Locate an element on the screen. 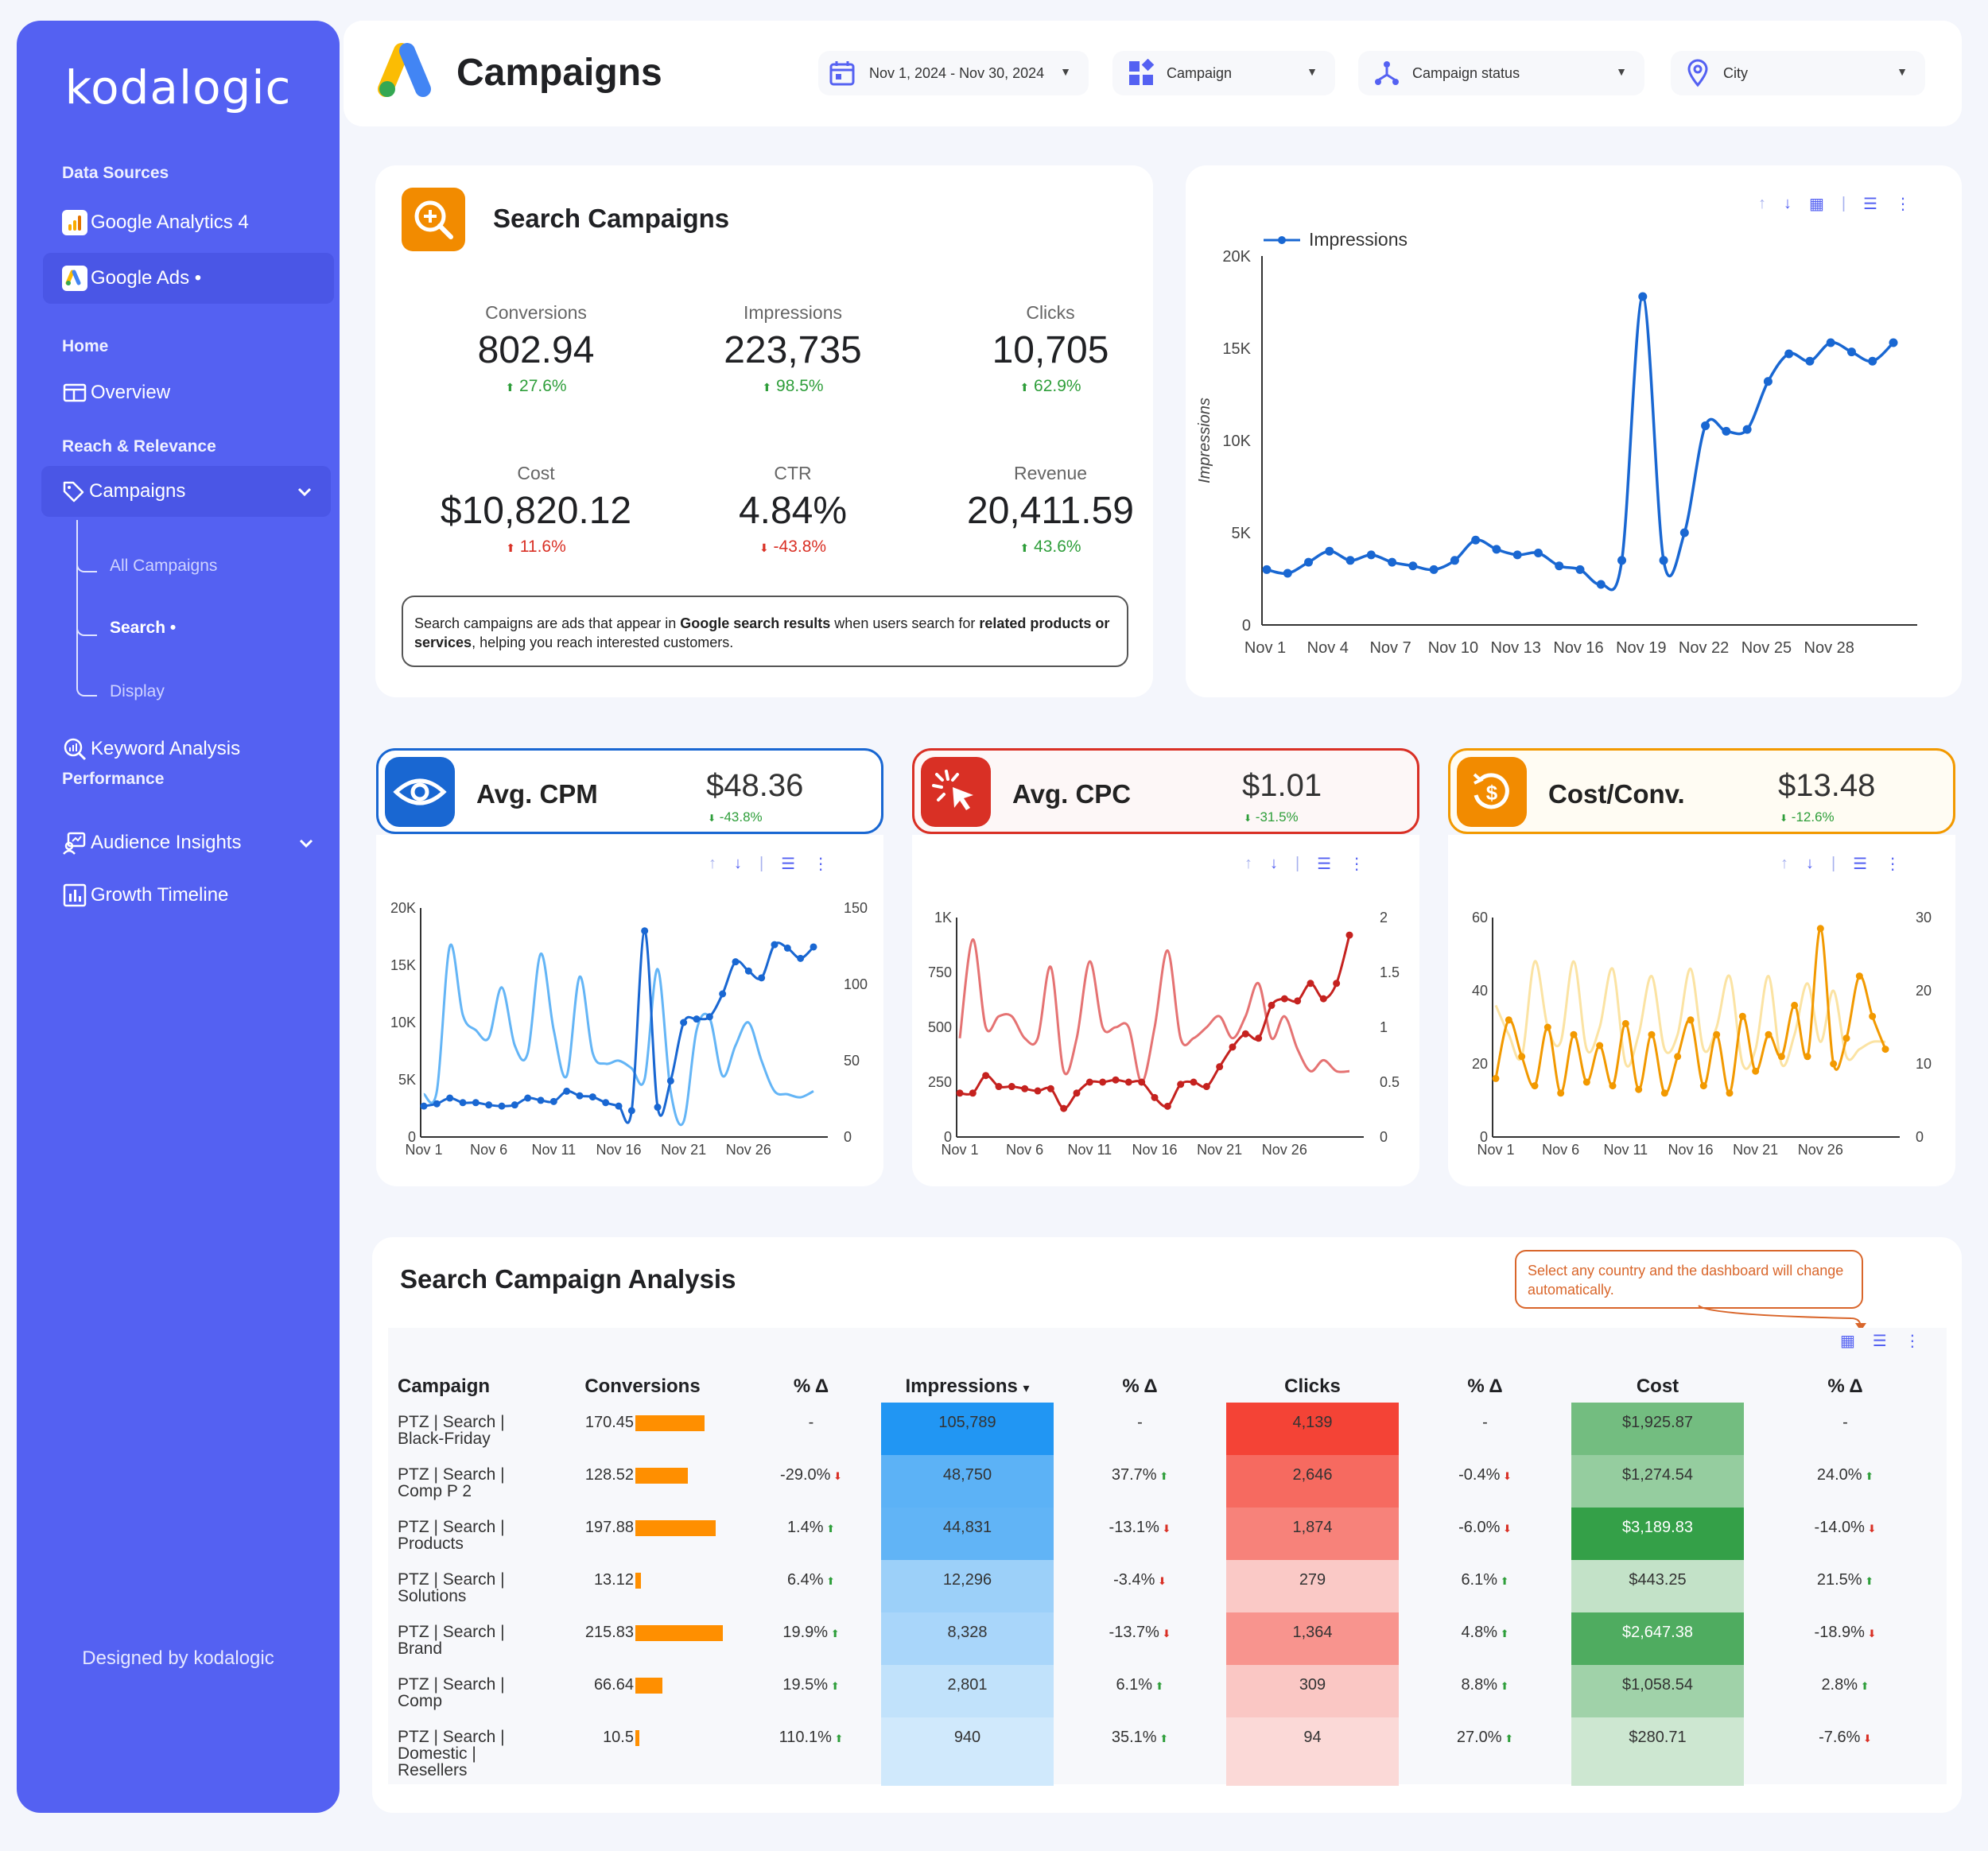 The image size is (1988, 1851). sidebar-item-google-ads: Google Ads • is located at coordinates (188, 278).